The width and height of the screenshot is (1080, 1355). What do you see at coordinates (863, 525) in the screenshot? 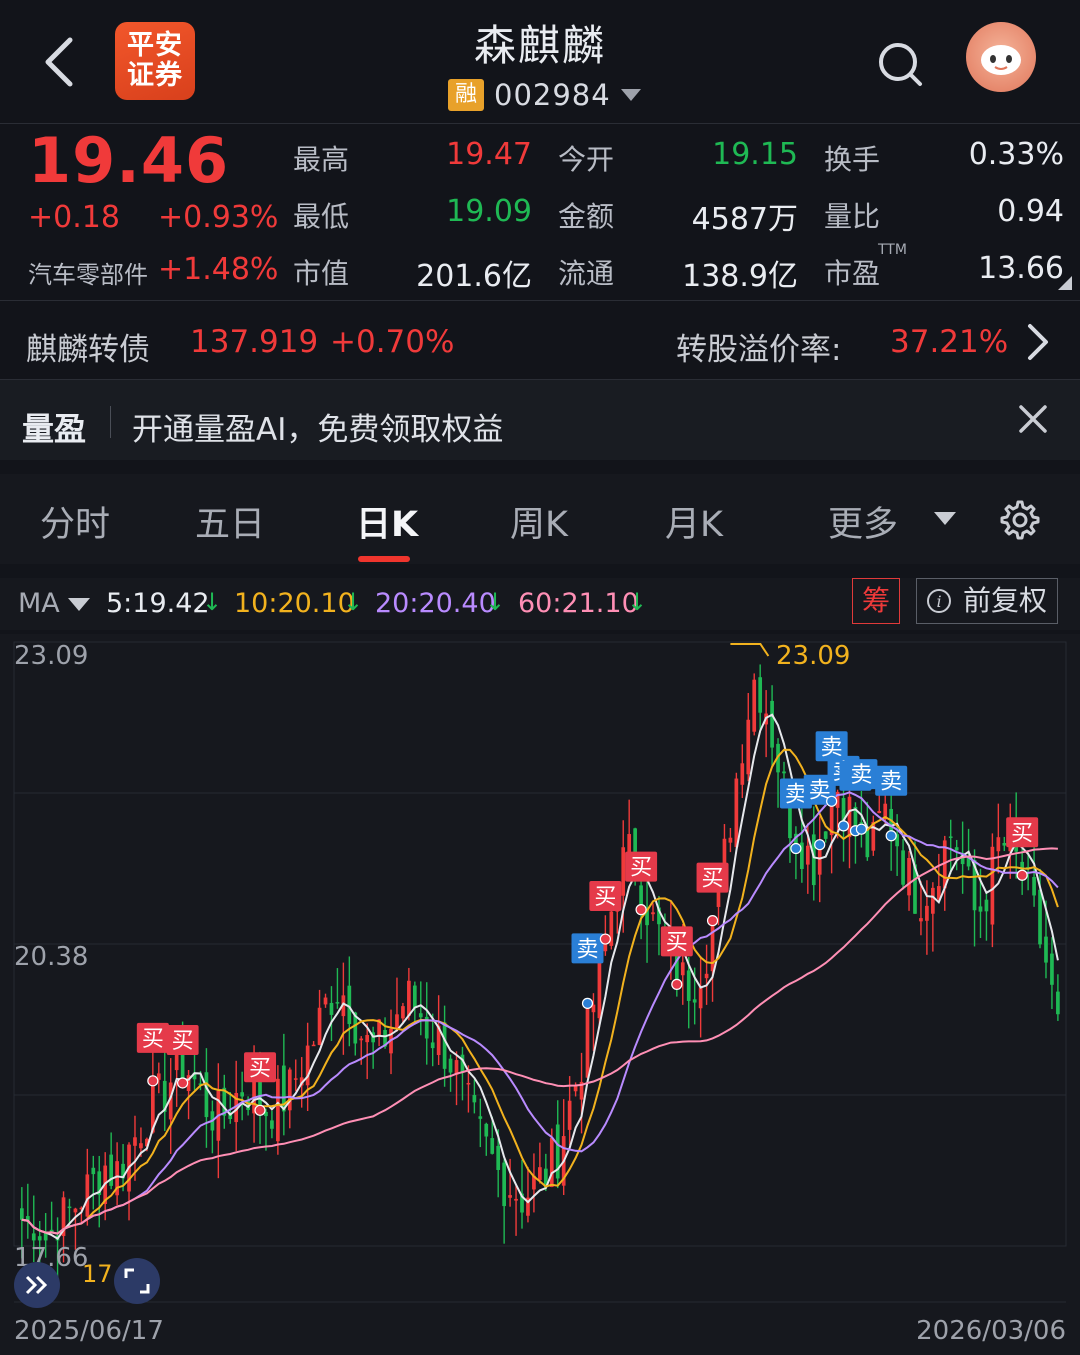
I see `tab-more: 更多` at bounding box center [863, 525].